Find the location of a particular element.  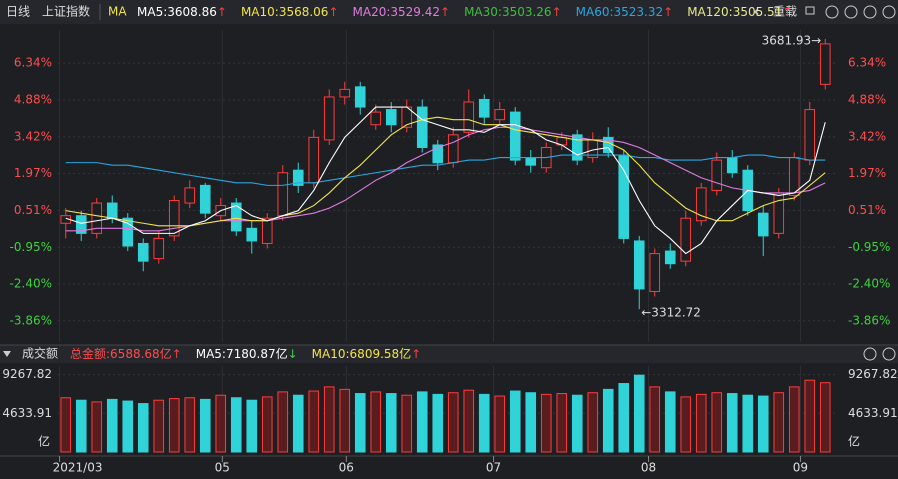

x-tick-label: 05 is located at coordinates (222, 468).